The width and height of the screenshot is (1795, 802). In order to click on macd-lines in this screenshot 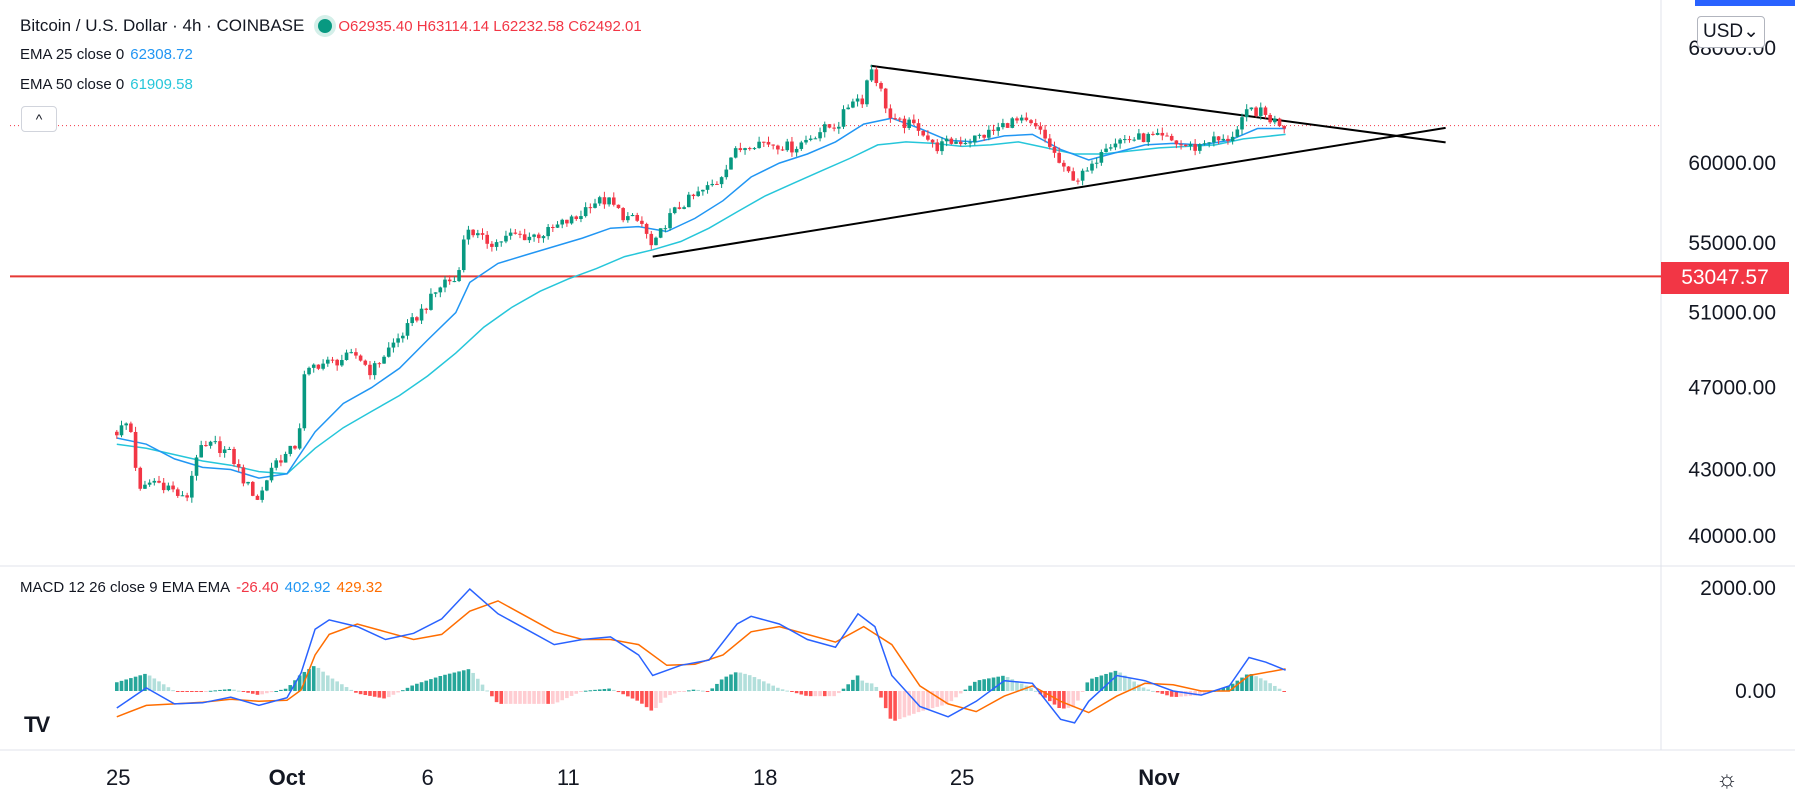, I will do `click(701, 655)`.